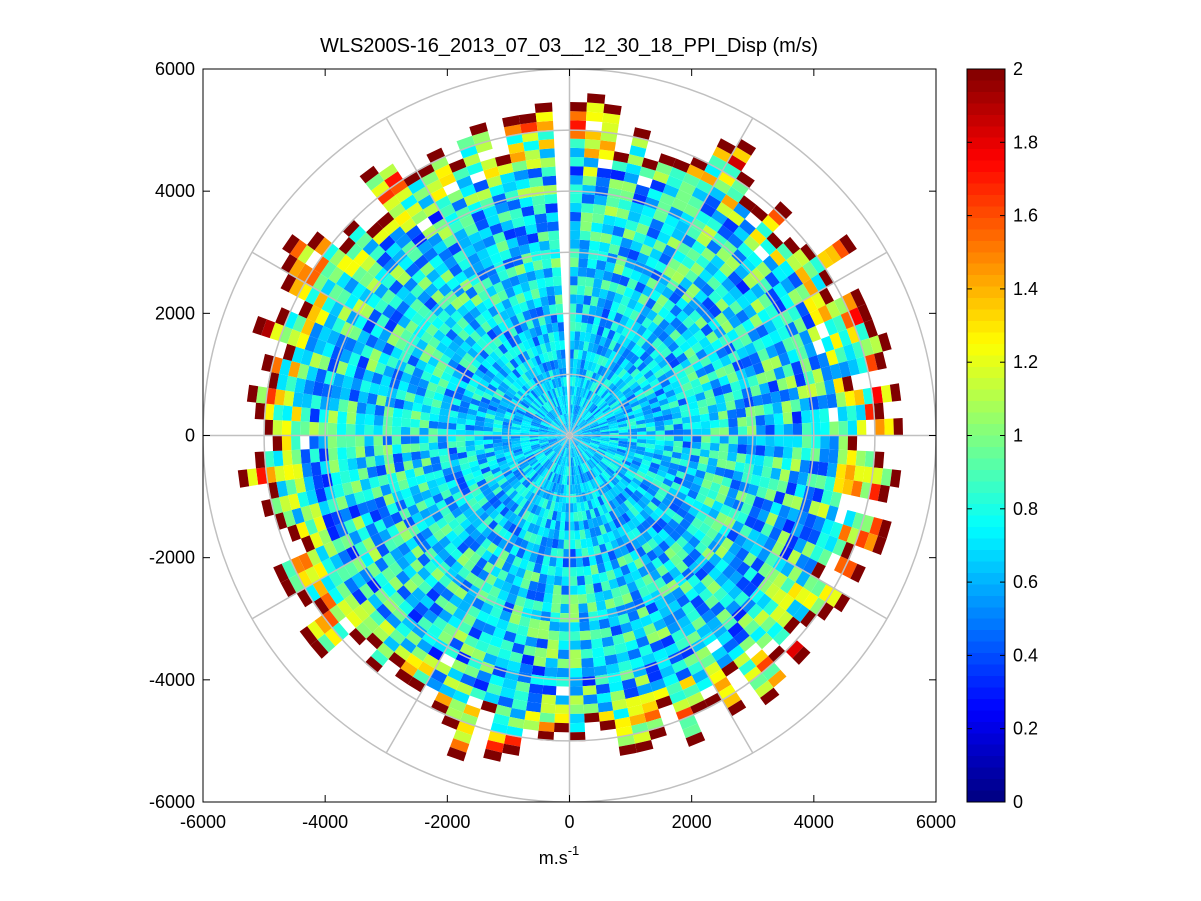 The image size is (1201, 901). What do you see at coordinates (1025, 582) in the screenshot?
I see `colorbar-tick-label: 0.6` at bounding box center [1025, 582].